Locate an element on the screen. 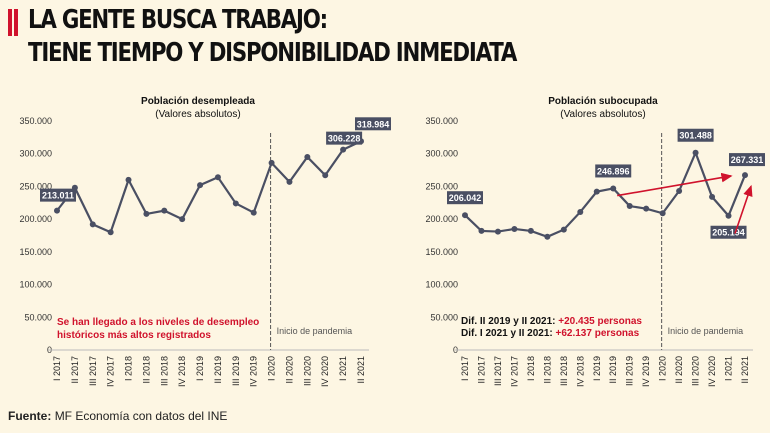 This screenshot has width=770, height=433. data-label: 213.011 is located at coordinates (58, 196).